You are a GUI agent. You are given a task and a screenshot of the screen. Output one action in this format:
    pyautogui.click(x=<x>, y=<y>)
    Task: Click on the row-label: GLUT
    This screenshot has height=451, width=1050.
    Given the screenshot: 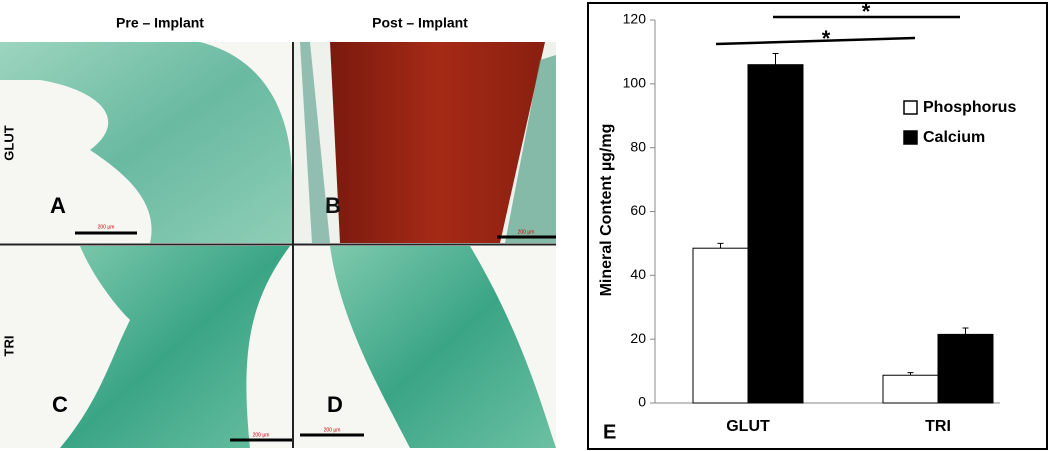 What is the action you would take?
    pyautogui.click(x=8, y=142)
    